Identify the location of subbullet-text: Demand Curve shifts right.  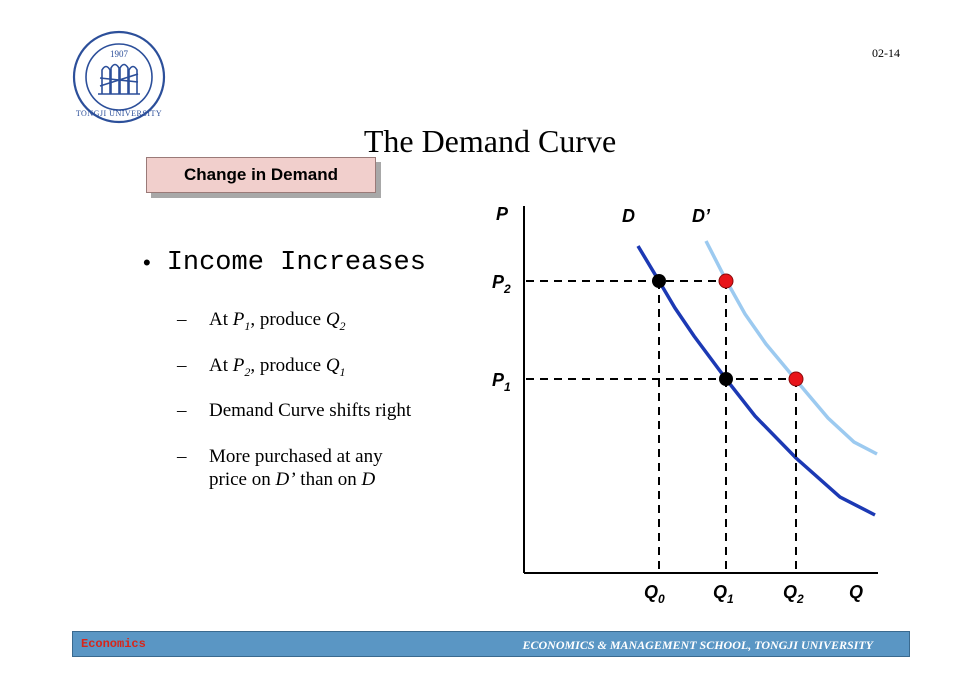
(310, 410).